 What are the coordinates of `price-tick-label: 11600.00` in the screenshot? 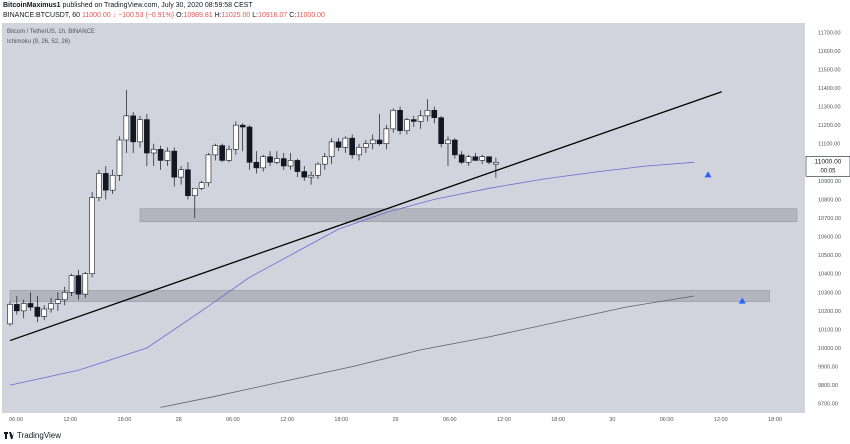 It's located at (829, 52).